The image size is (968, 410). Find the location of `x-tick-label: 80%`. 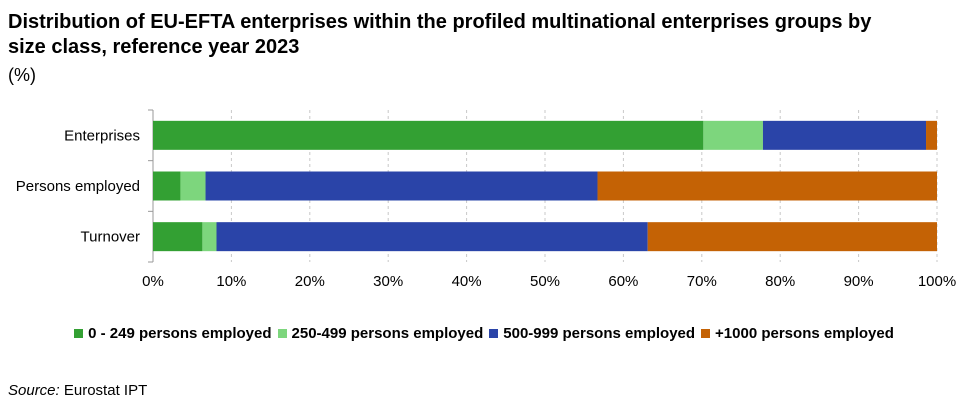

x-tick-label: 80% is located at coordinates (780, 281).